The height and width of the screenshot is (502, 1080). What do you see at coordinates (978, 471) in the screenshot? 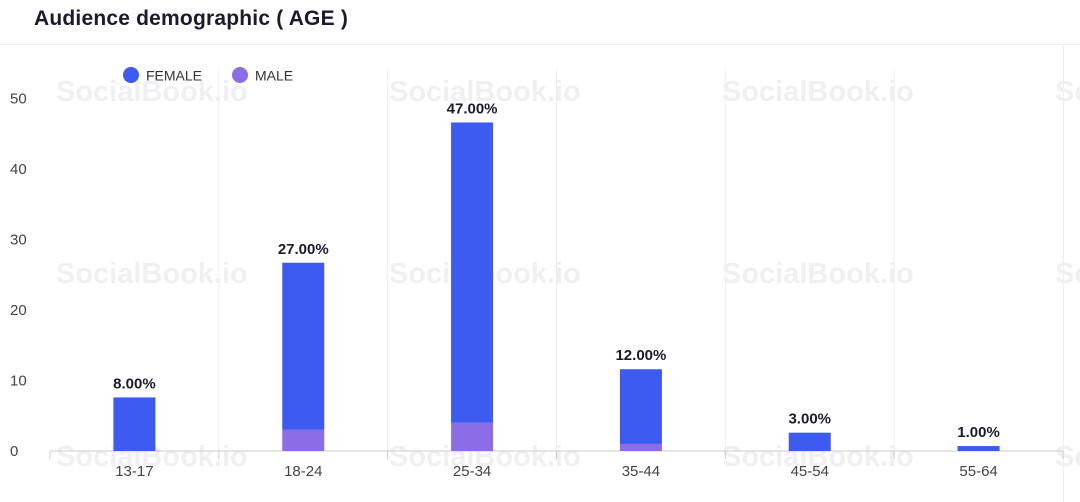
I see `x-tick-label: 55-64` at bounding box center [978, 471].